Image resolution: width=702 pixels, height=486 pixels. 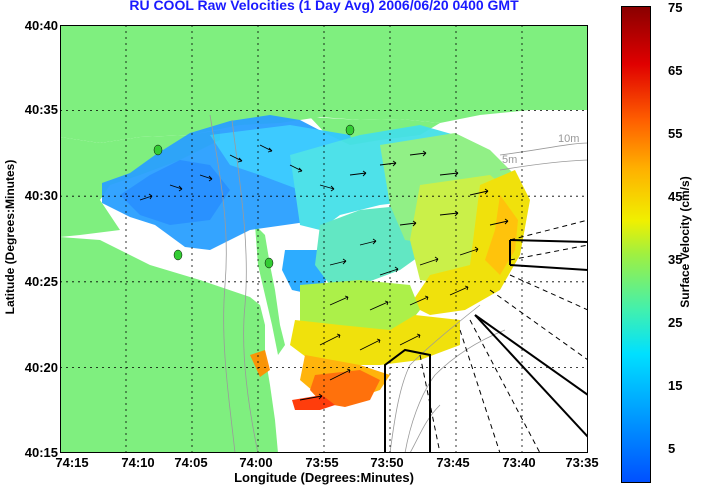 I want to click on colorbar-tick: 15, so click(x=675, y=385).